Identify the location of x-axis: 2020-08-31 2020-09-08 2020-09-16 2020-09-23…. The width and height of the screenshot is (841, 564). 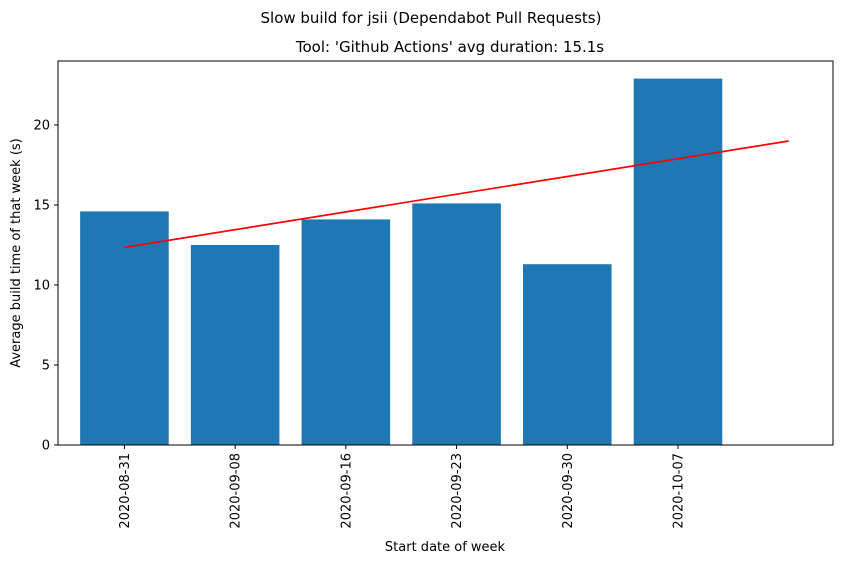
(402, 487).